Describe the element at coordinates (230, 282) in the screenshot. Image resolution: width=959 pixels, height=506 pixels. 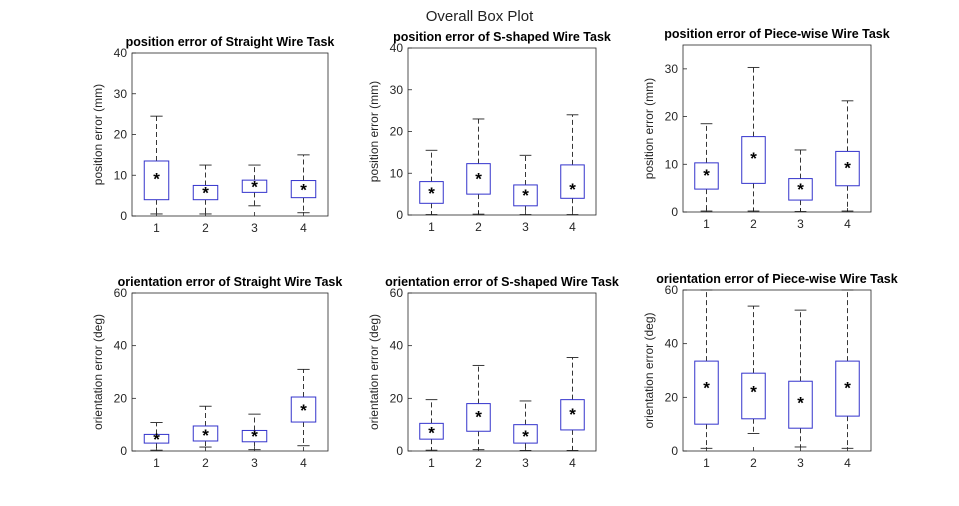
I see `plot-title-4: orientation error of Straight Wire Task` at that location.